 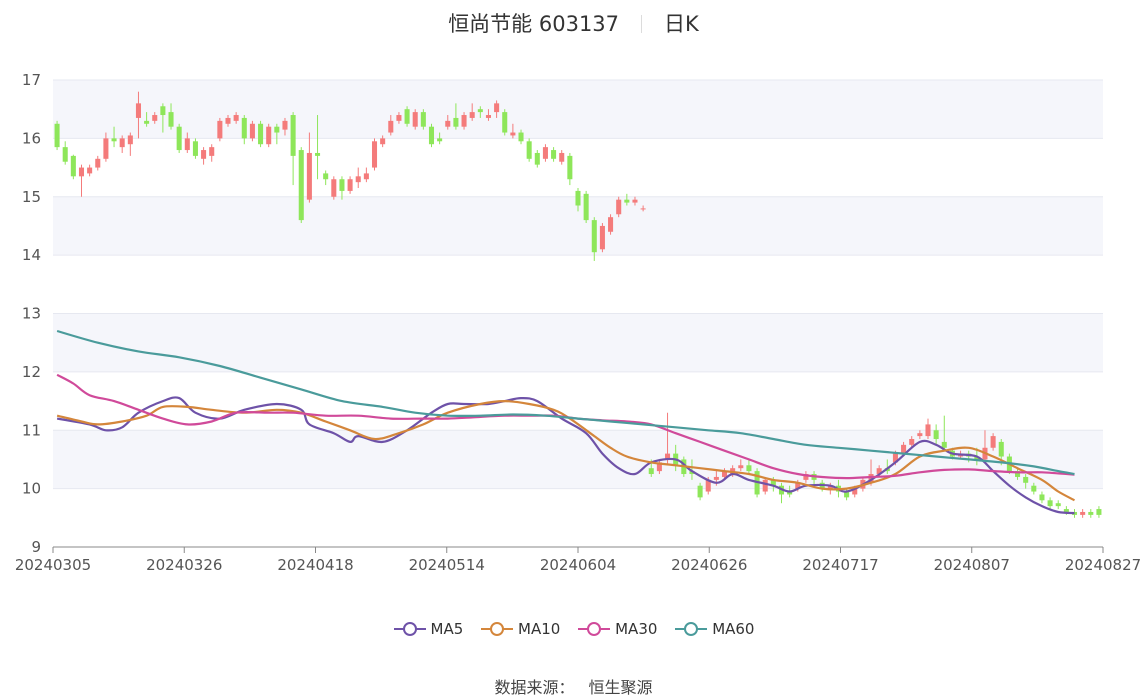 What do you see at coordinates (428, 629) in the screenshot?
I see `legend-item-ma5: MA5` at bounding box center [428, 629].